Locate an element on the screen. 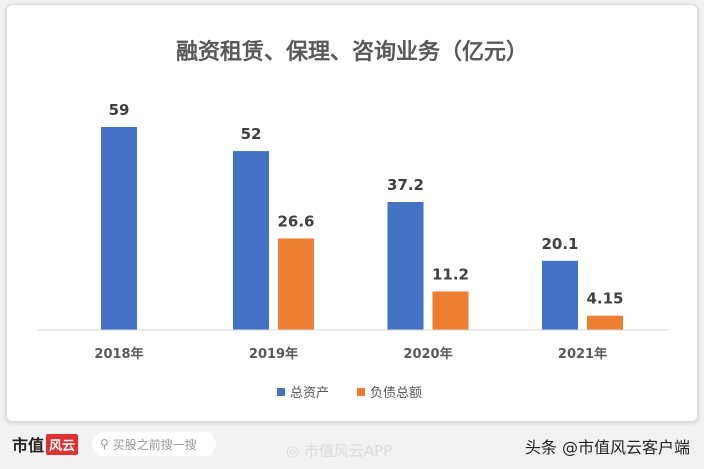 The height and width of the screenshot is (469, 704). x-tick-label: 2019年 is located at coordinates (273, 354).